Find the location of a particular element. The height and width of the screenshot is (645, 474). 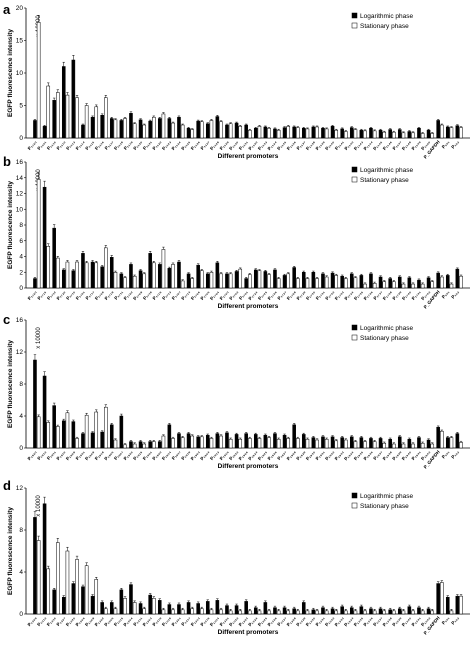

x-tick-label: P₁₁₂₆ is located at coordinates (195, 145).